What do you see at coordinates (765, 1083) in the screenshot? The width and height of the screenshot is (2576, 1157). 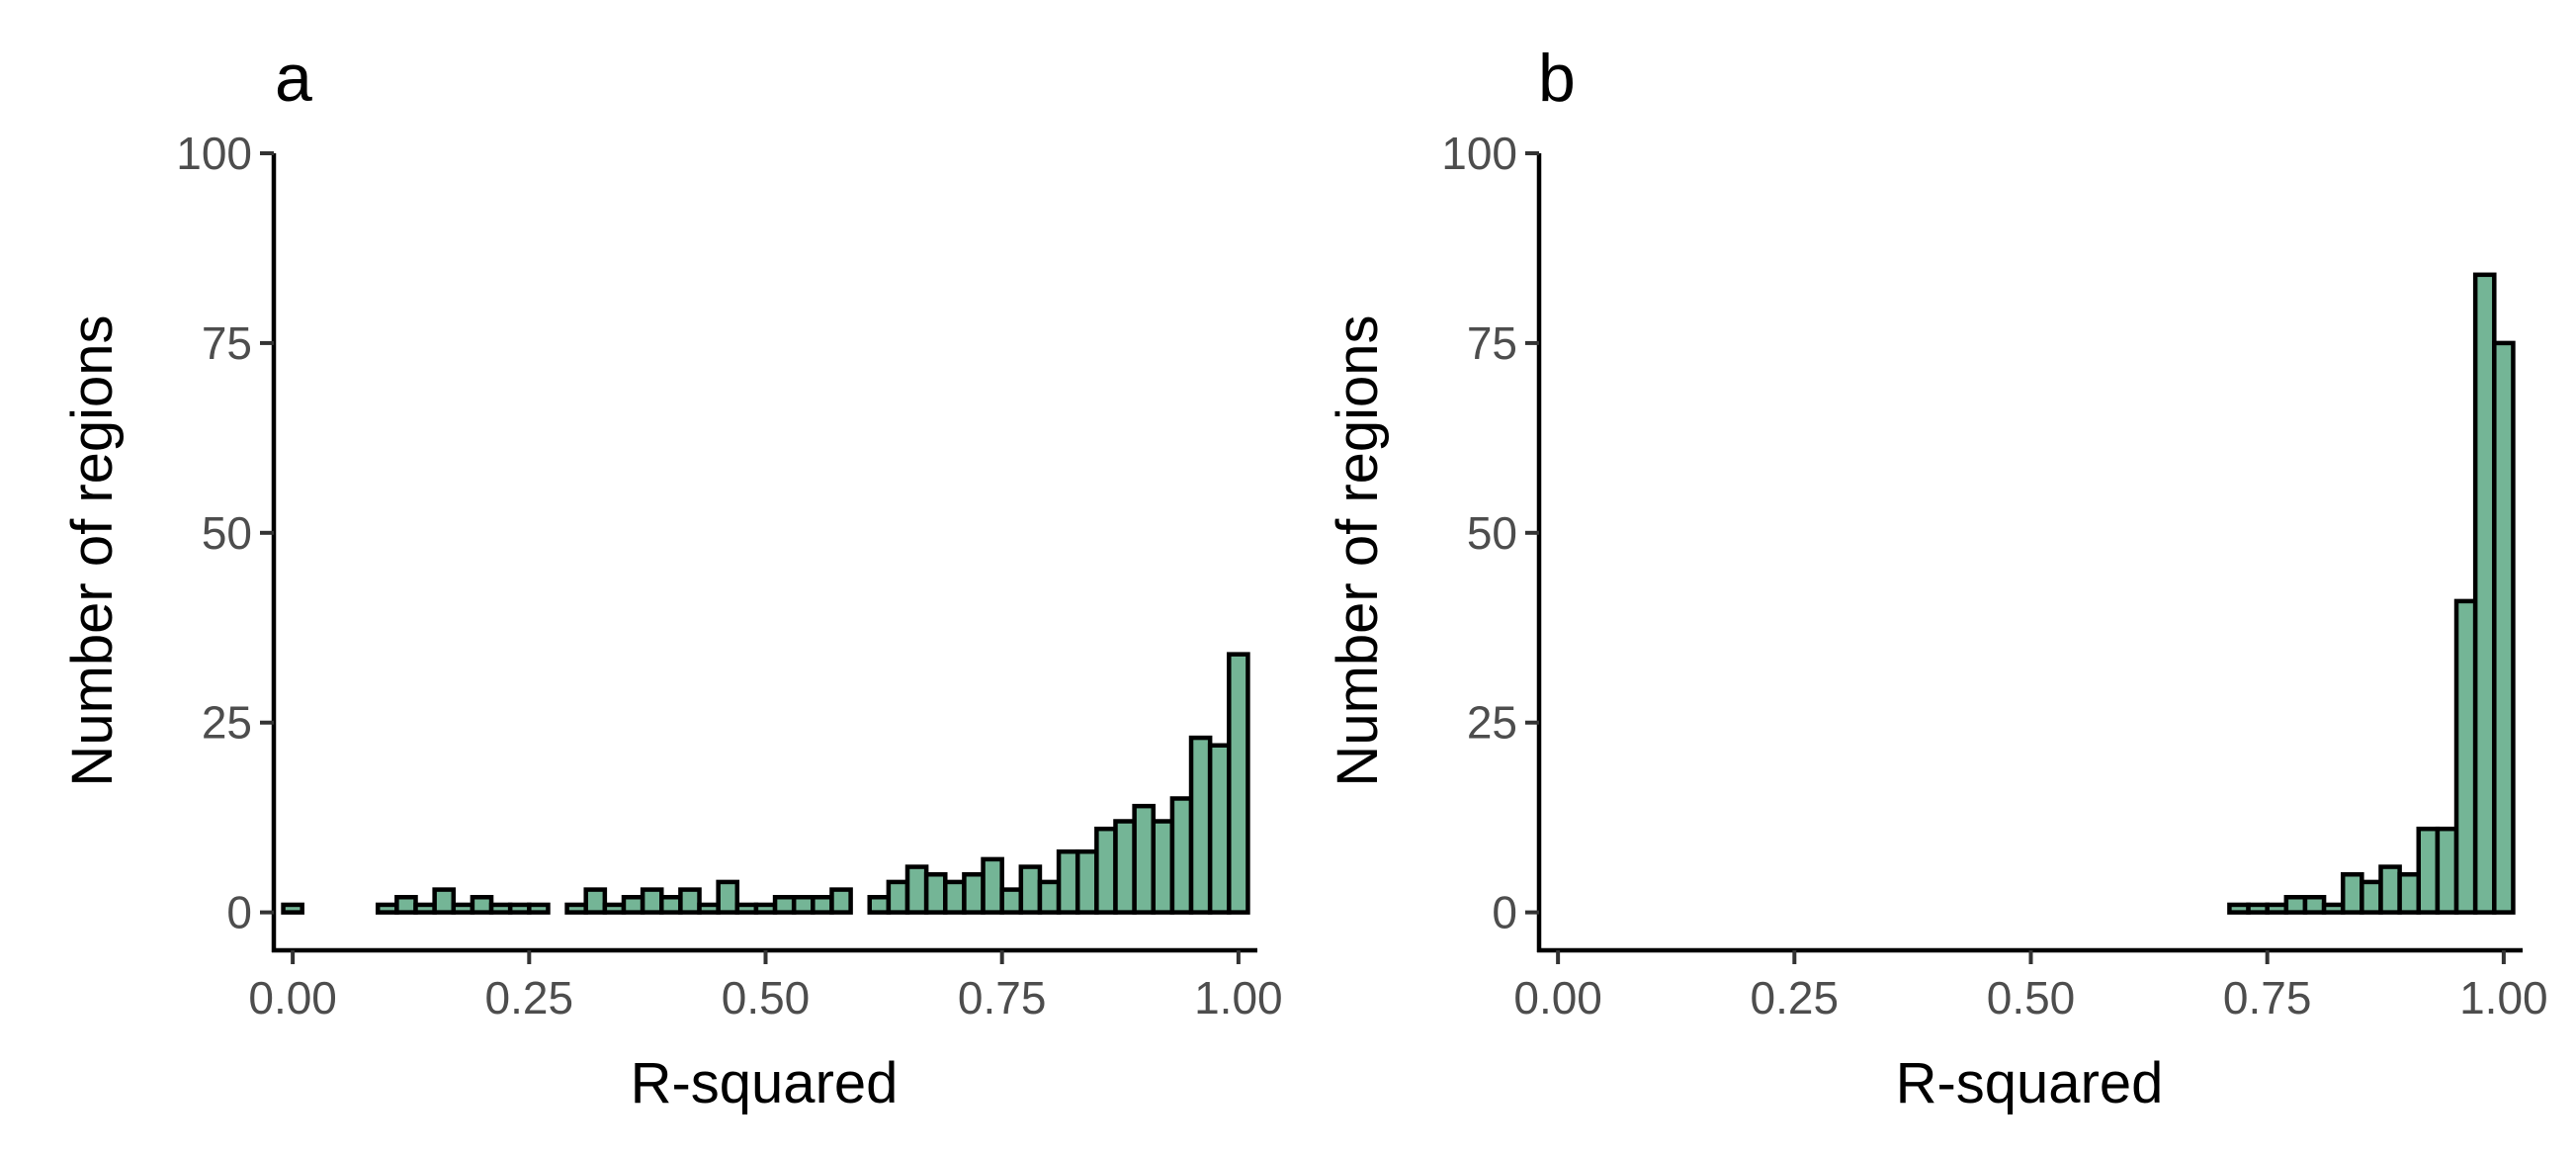 I see `x-axis-title-a: R-squared` at bounding box center [765, 1083].